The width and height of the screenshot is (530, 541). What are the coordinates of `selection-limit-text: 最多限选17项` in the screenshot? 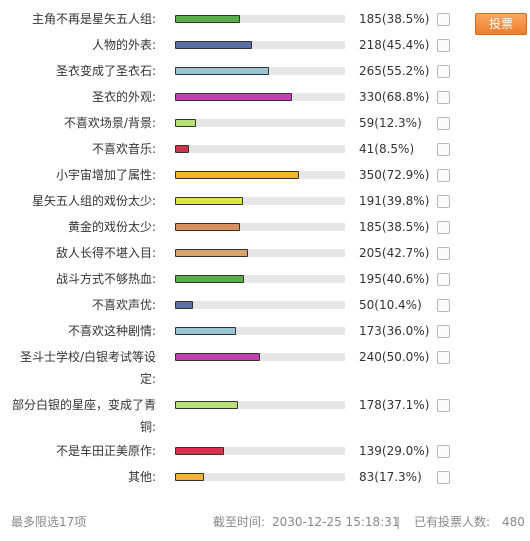 It's located at (49, 522).